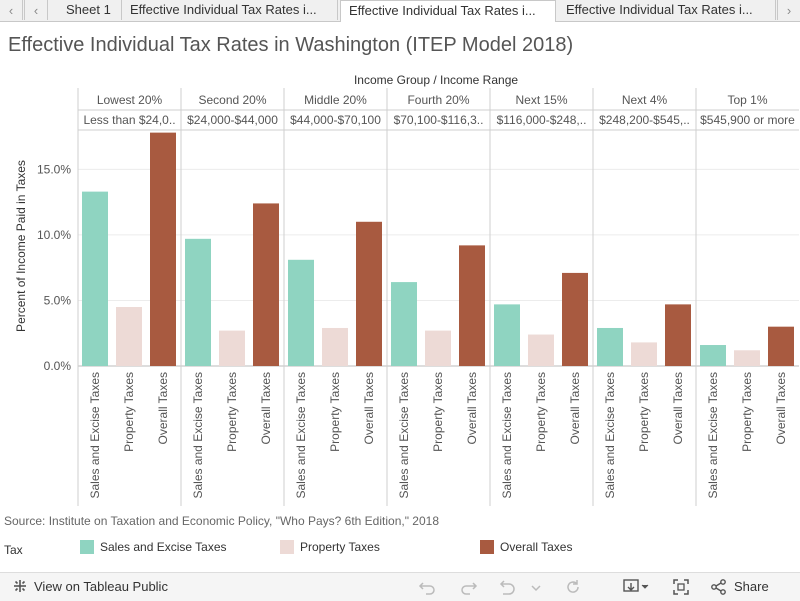 The image size is (800, 601). I want to click on tableau-toolbar: View on Tableau Public Share, so click(400, 586).